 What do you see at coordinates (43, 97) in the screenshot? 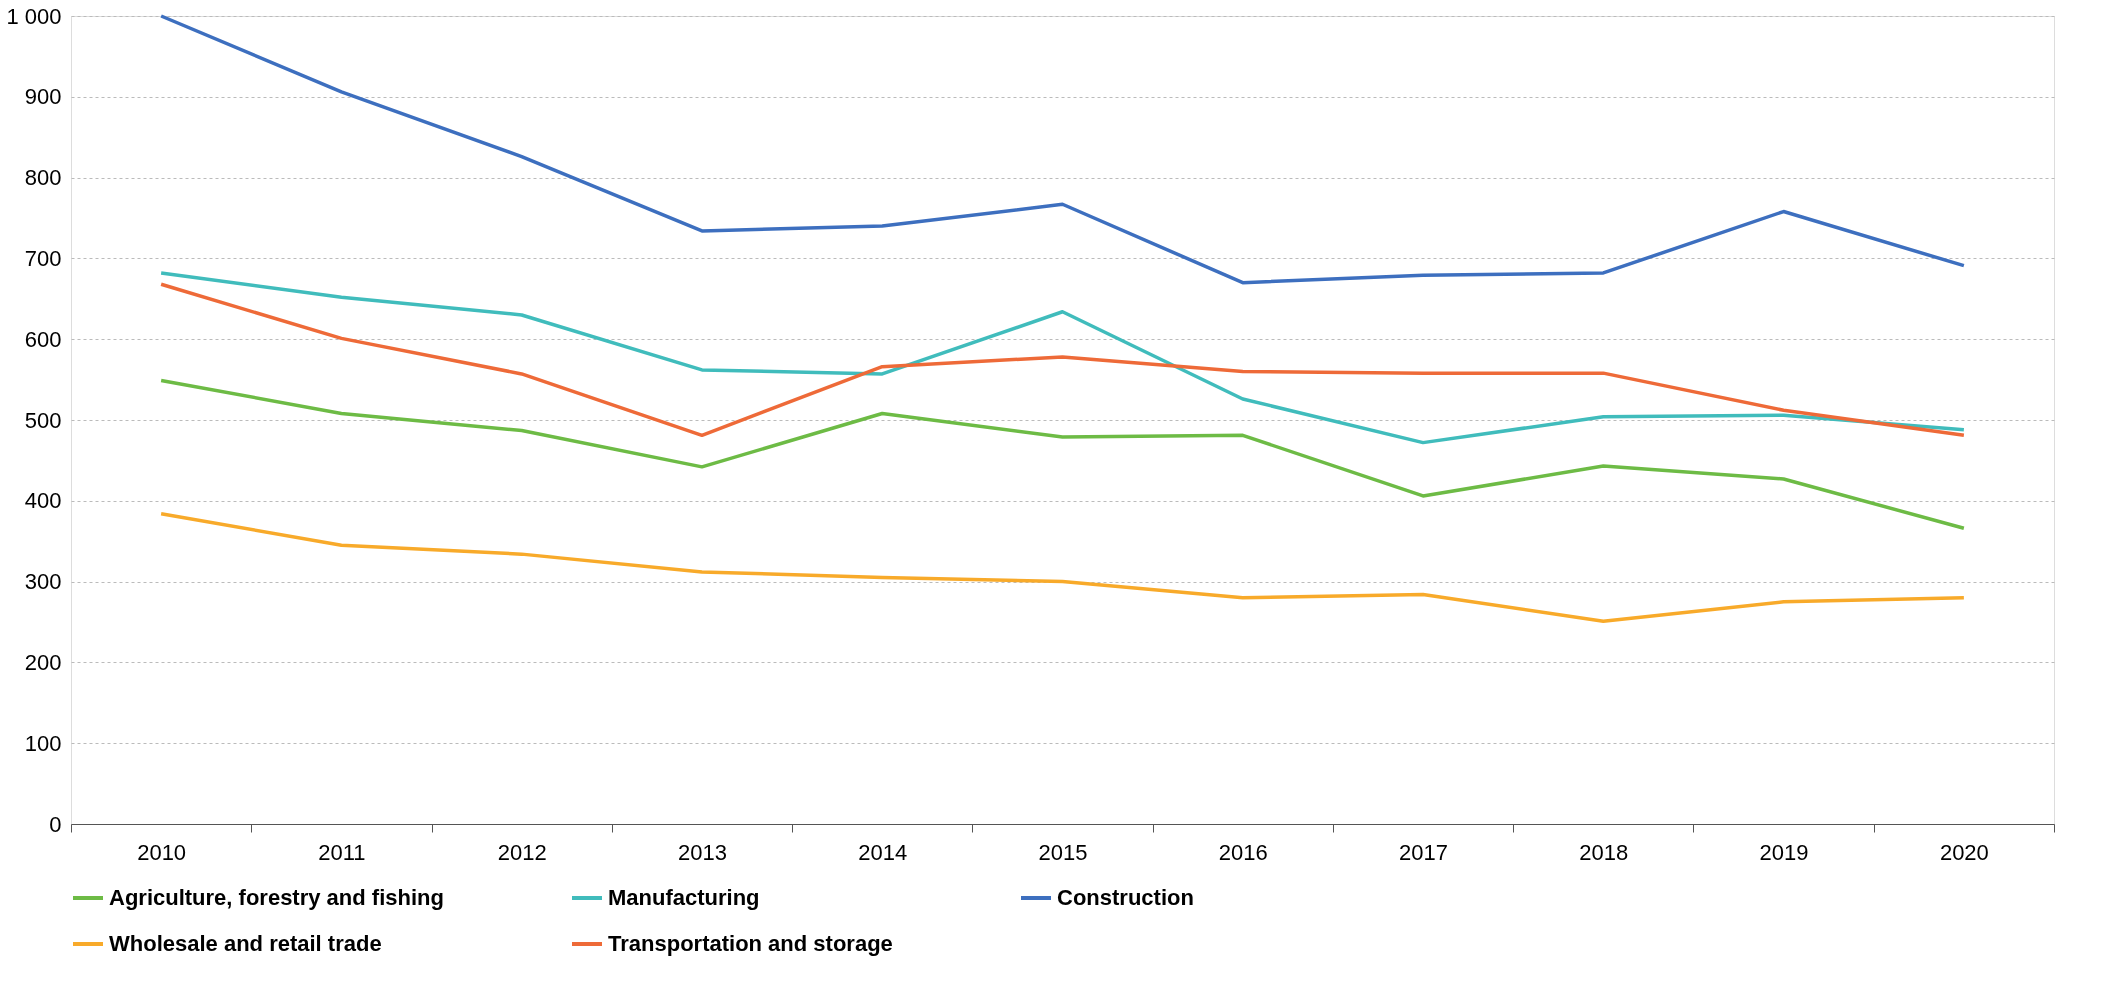
I see `y-tick-label: 900` at bounding box center [43, 97].